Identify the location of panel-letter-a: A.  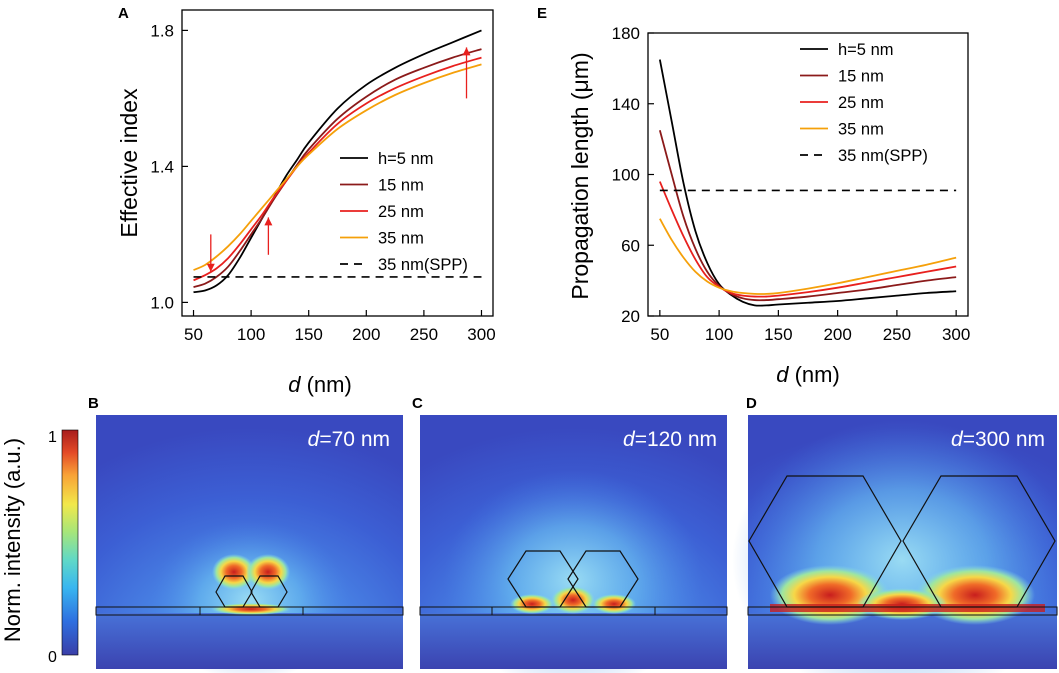
(123, 13).